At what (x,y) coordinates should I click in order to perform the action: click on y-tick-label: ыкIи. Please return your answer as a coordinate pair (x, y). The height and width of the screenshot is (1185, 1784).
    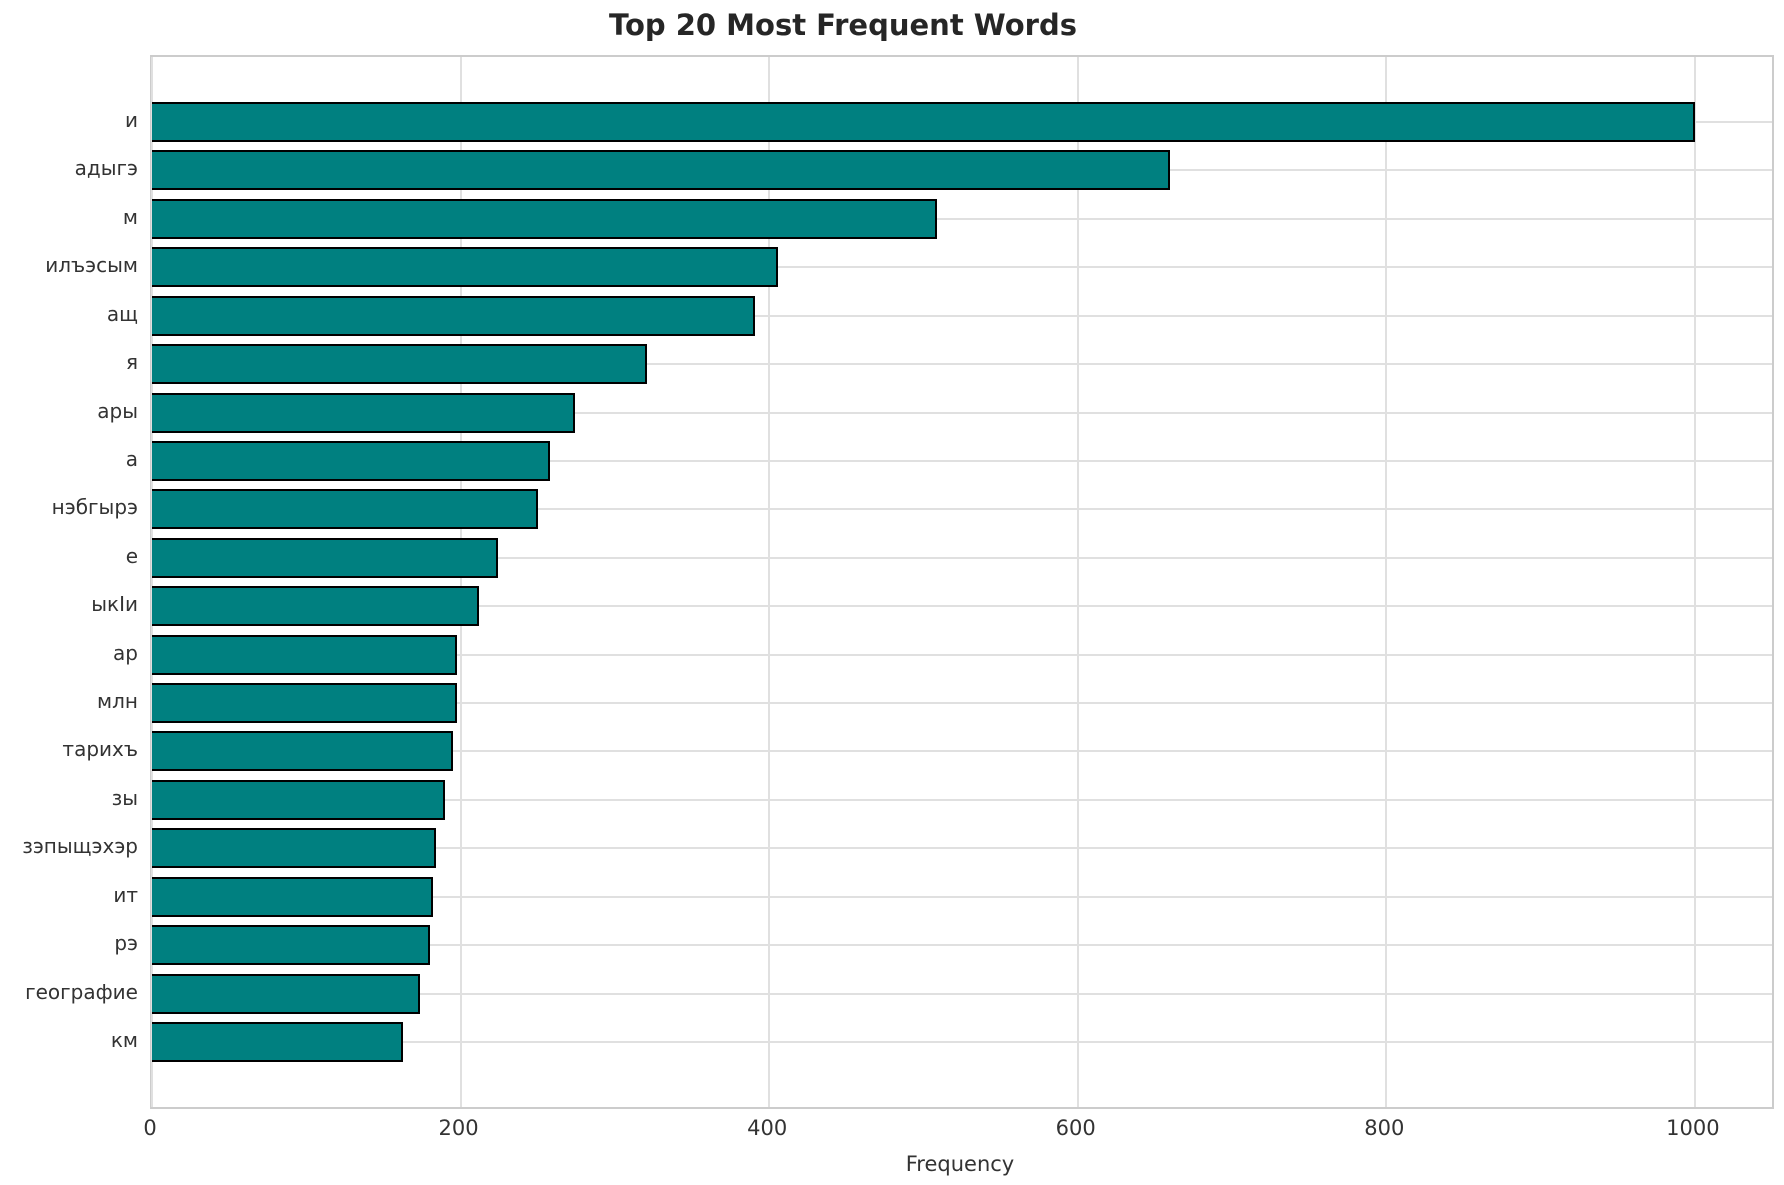
    Looking at the image, I should click on (114, 604).